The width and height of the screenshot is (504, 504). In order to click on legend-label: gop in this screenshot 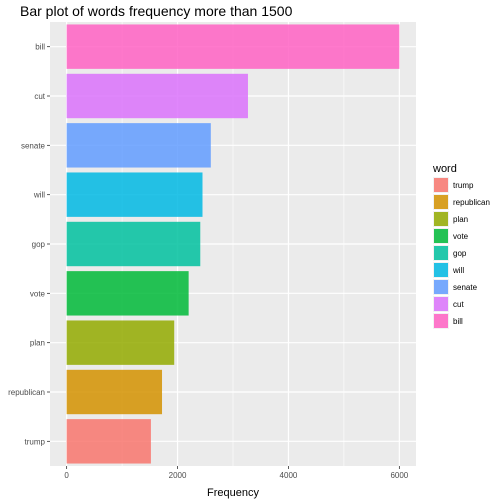, I will do `click(460, 253)`.